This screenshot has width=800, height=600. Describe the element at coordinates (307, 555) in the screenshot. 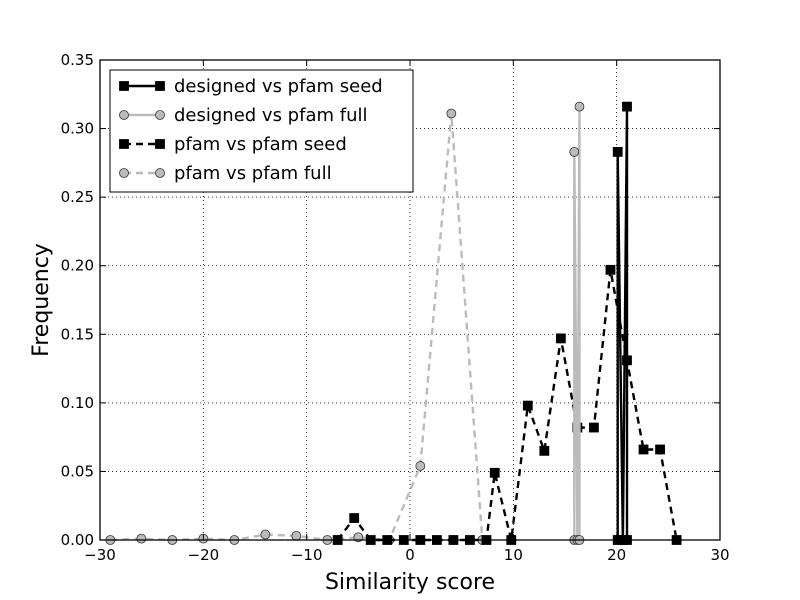

I see `x-tick-label: −10` at that location.